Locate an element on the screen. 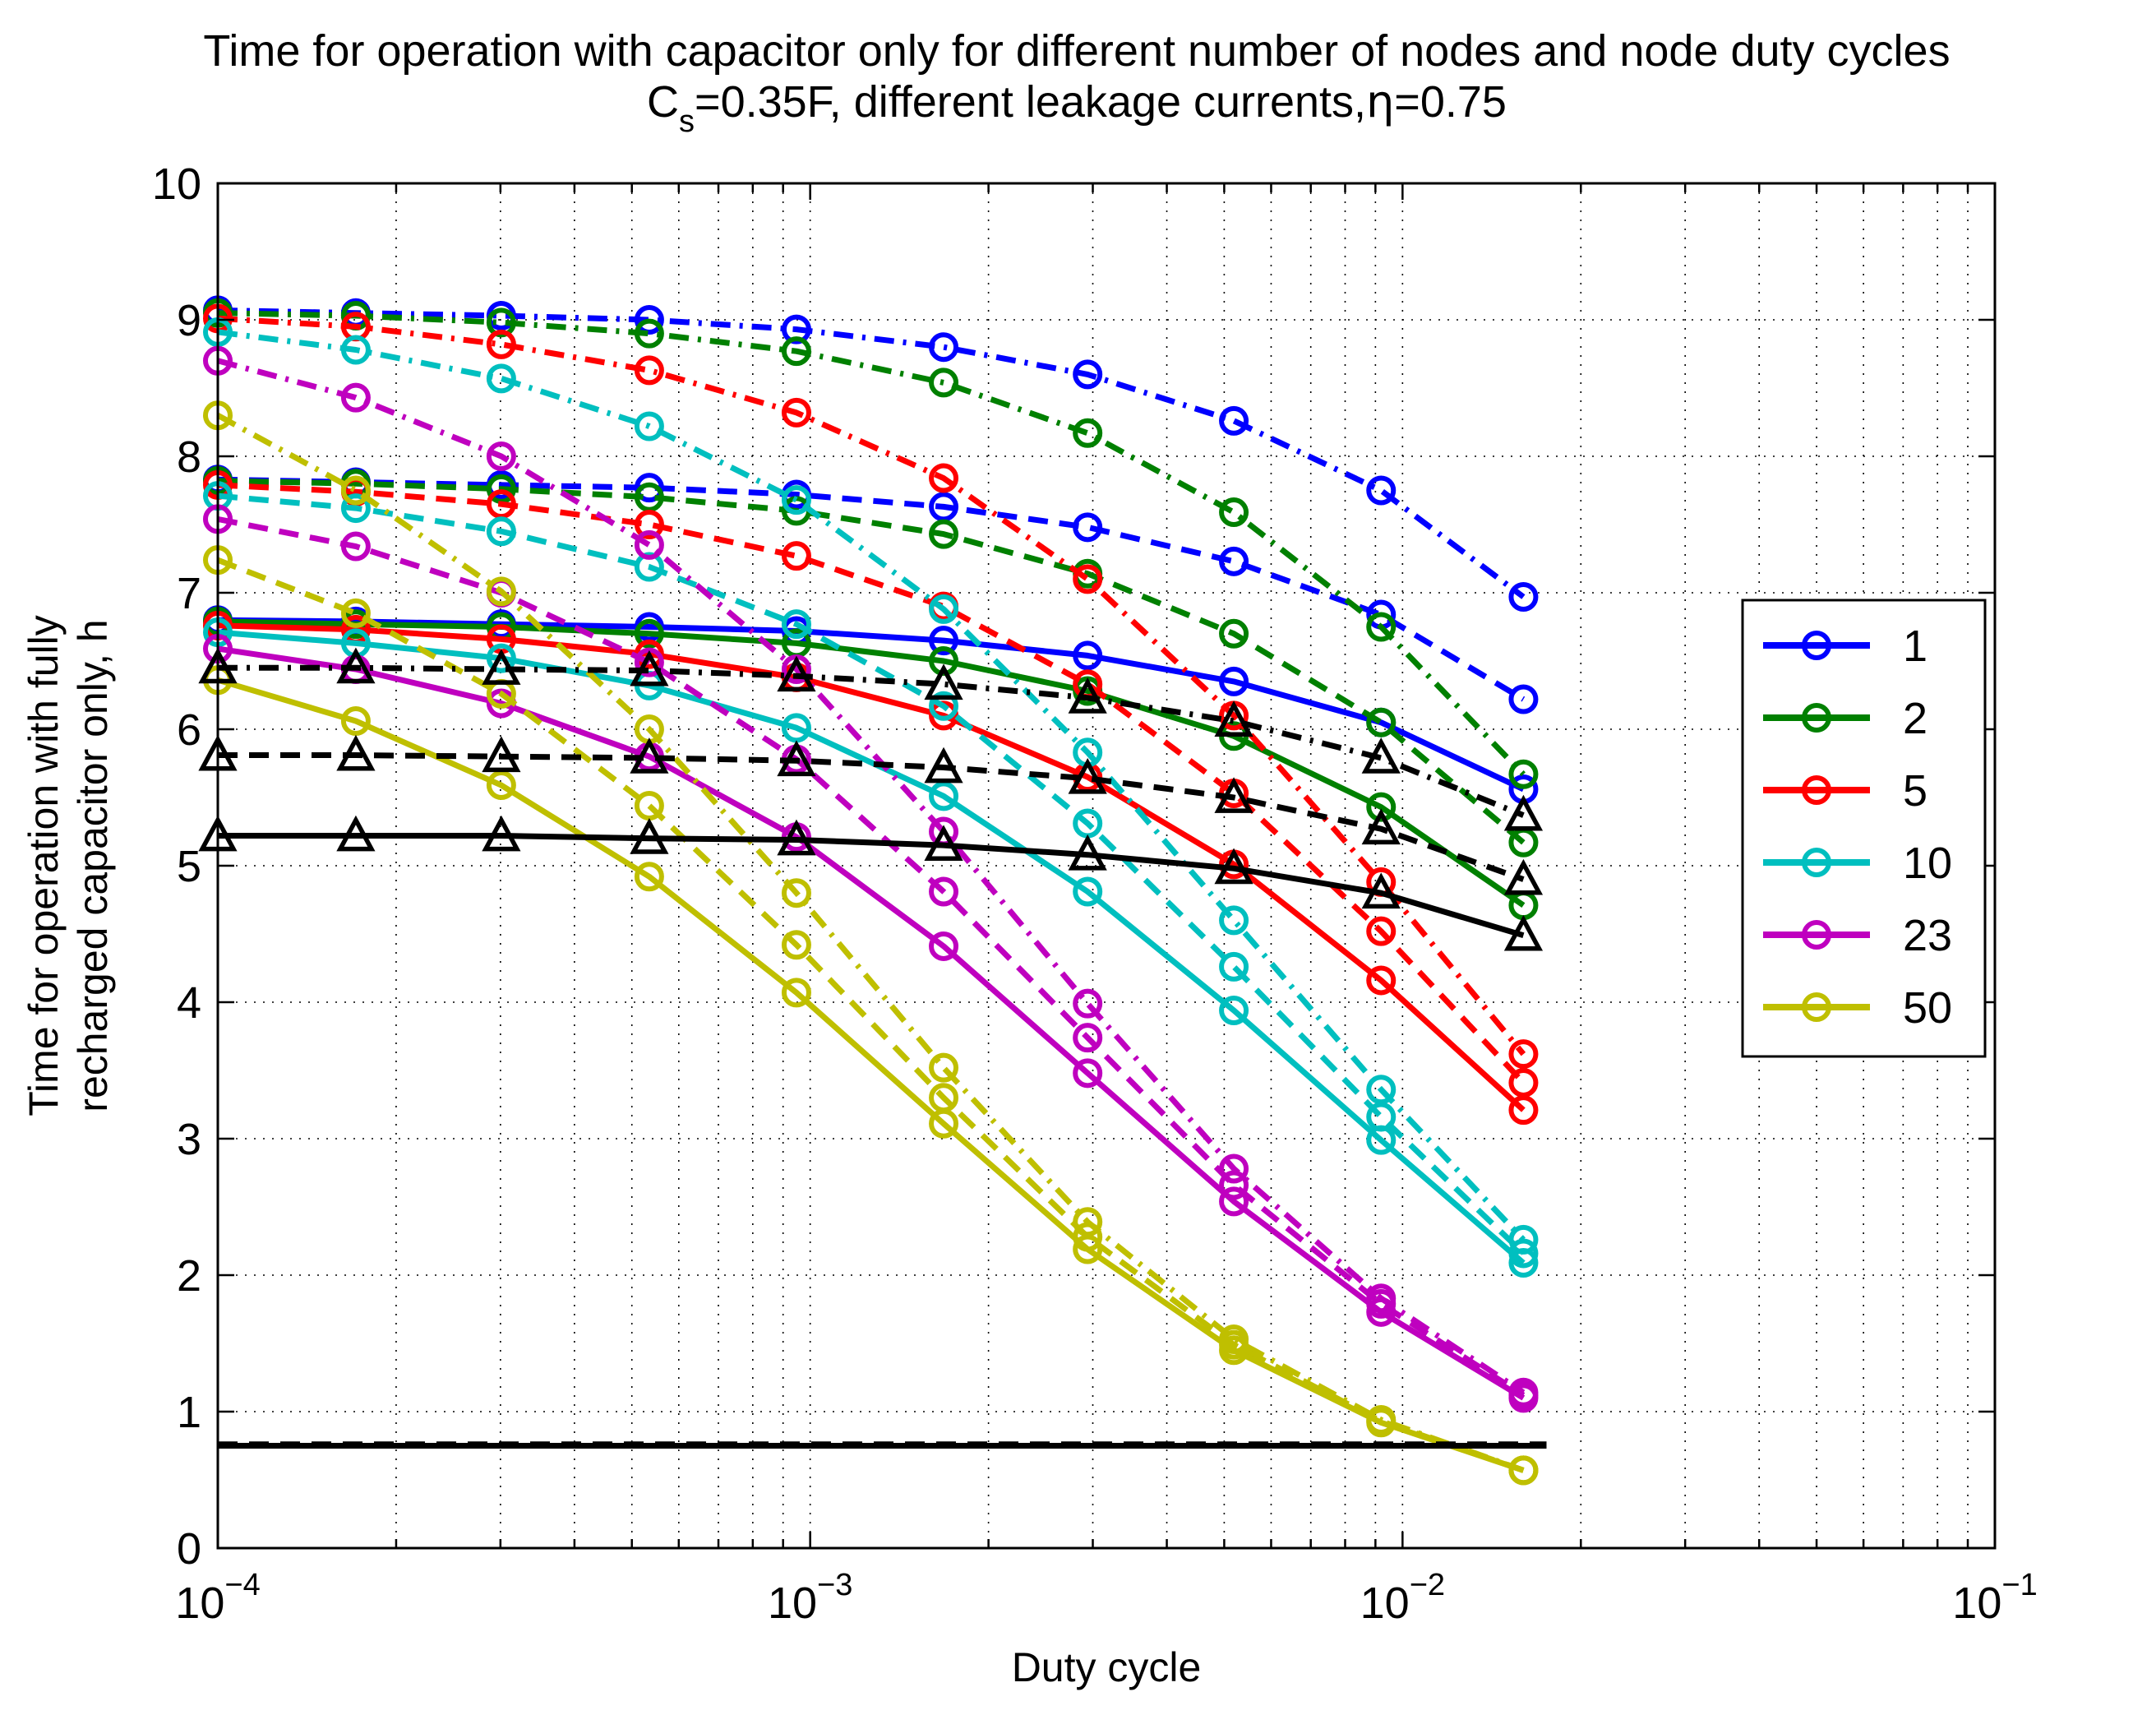  y-tick-label: 2 is located at coordinates (189, 1276).